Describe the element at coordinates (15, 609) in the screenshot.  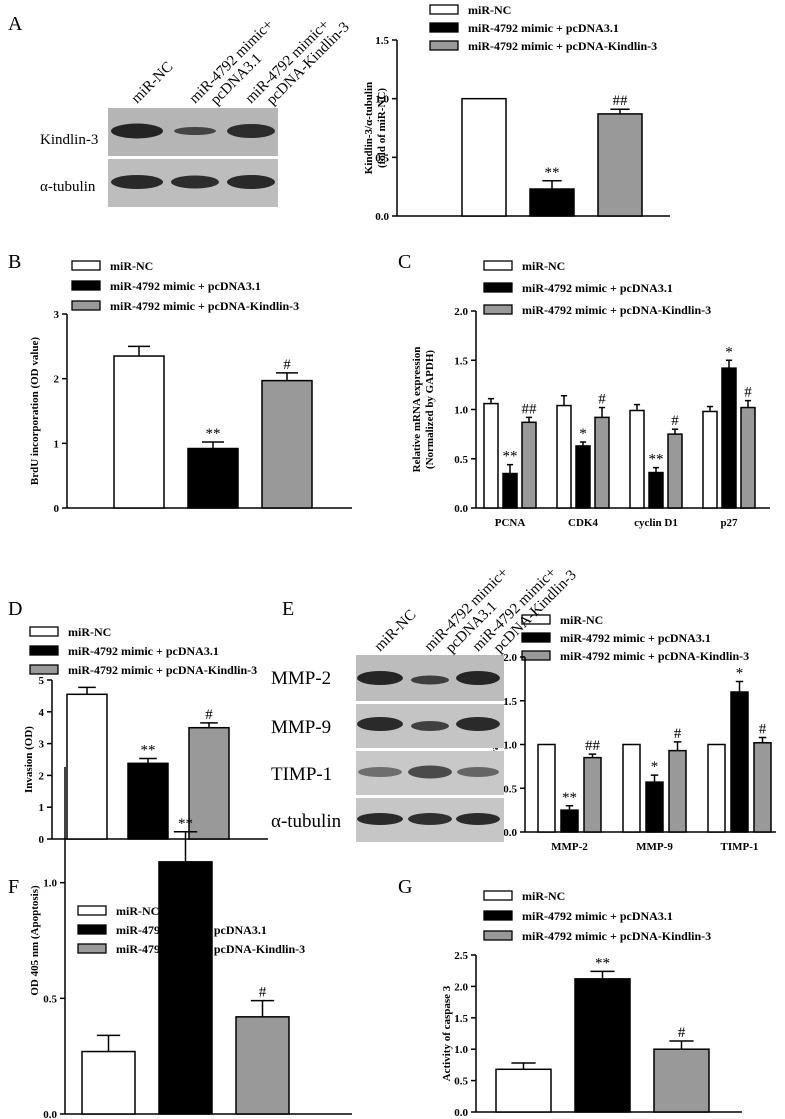
I see `panel-letter-D: D` at that location.